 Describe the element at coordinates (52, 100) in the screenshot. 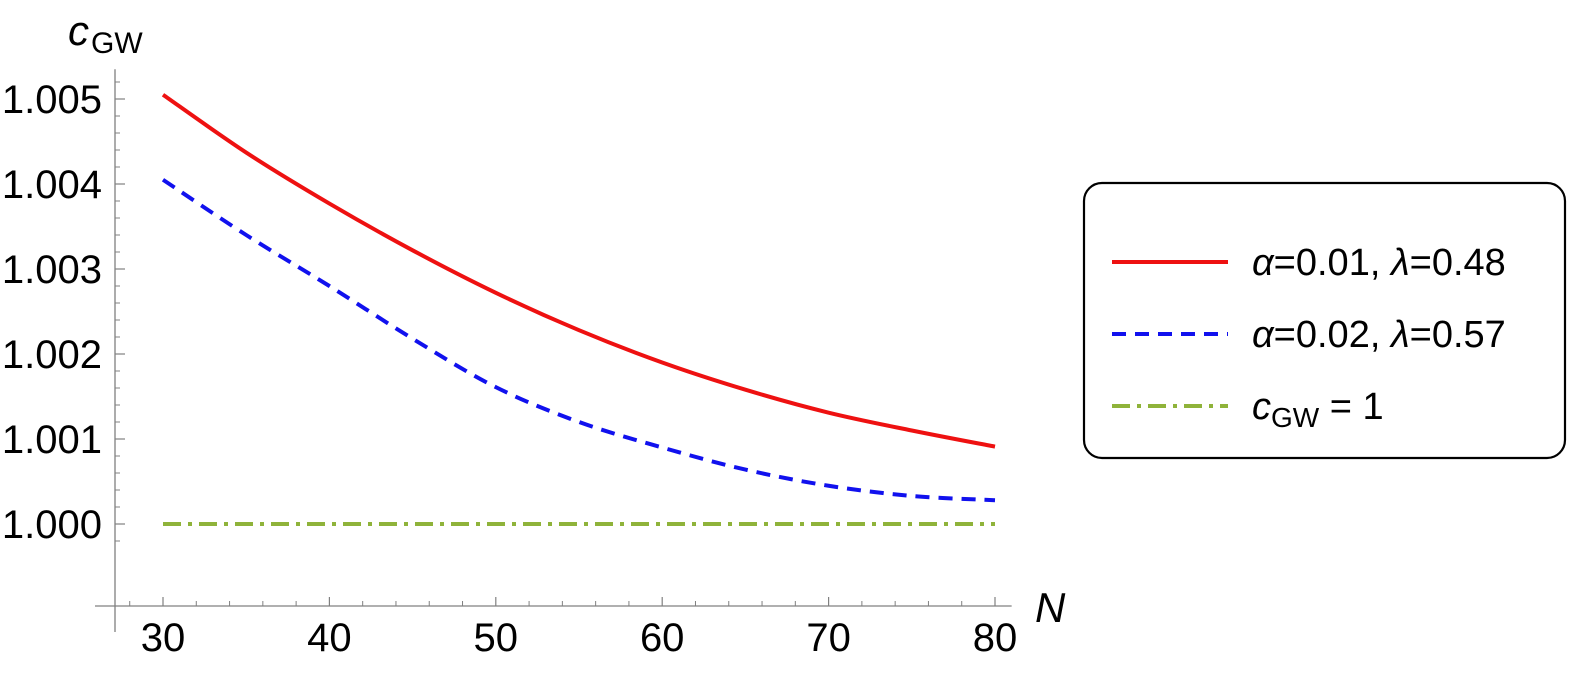

I see `y-tick-label: 1.005` at that location.